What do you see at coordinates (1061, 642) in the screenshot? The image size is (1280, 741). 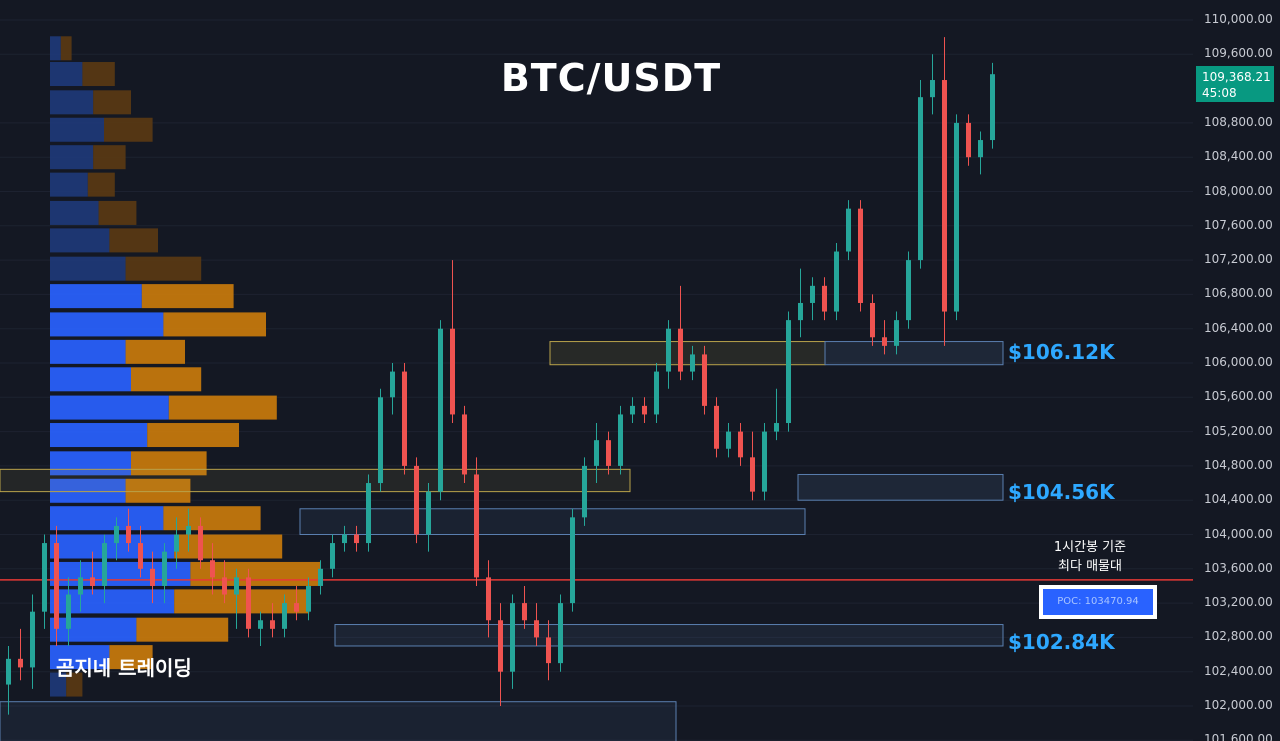 I see `level-label-3: $102.84K` at bounding box center [1061, 642].